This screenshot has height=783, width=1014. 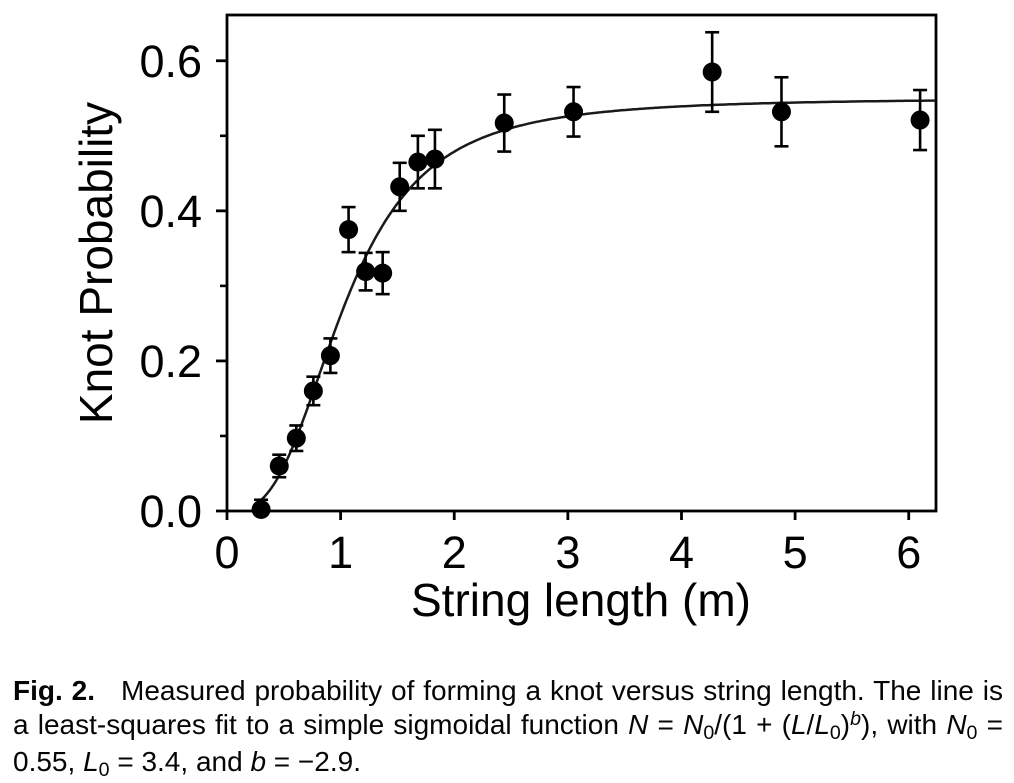 I want to click on x-tick-label: 3, so click(x=567, y=552).